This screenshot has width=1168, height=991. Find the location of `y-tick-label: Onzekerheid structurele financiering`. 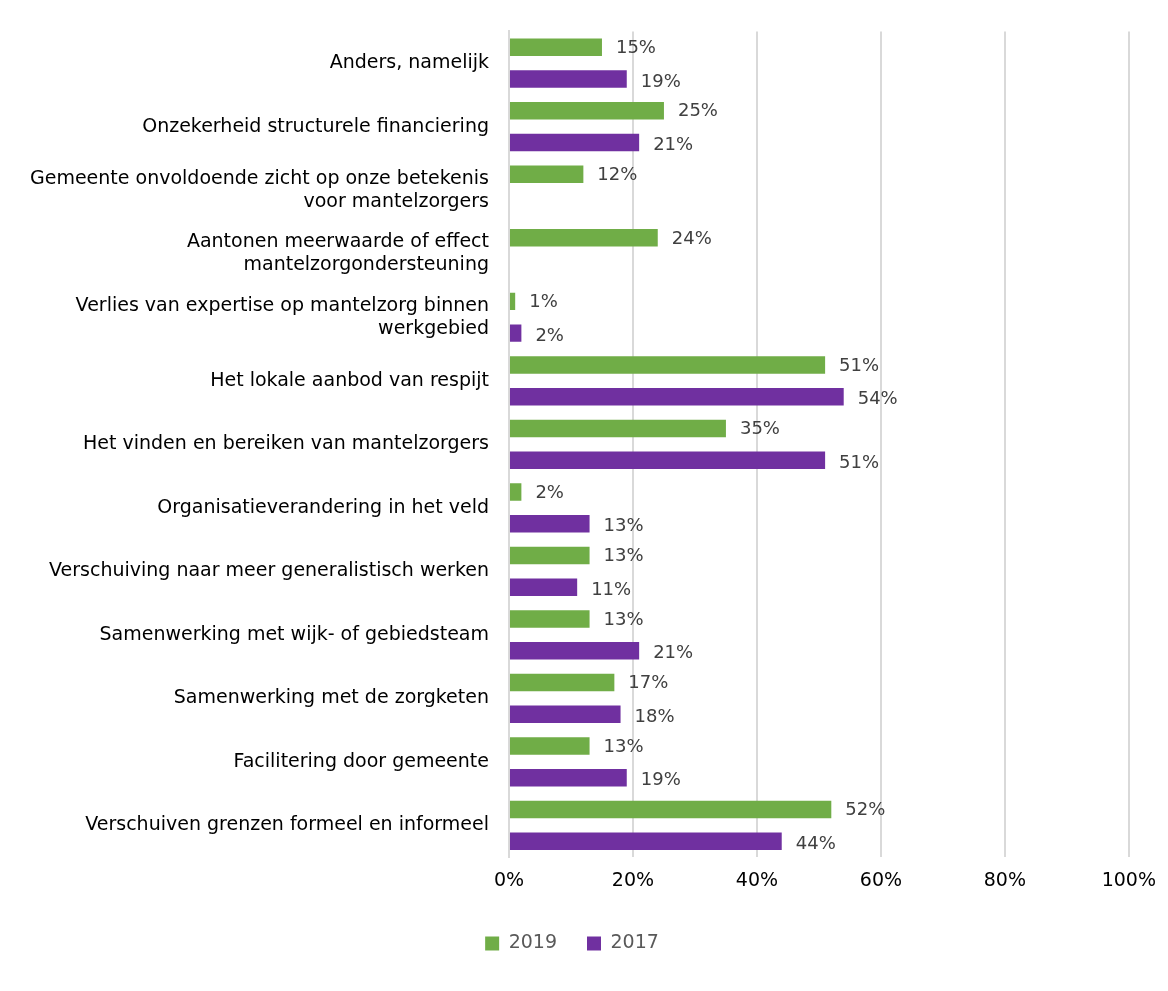

y-tick-label: Onzekerheid structurele financiering is located at coordinates (315, 124).